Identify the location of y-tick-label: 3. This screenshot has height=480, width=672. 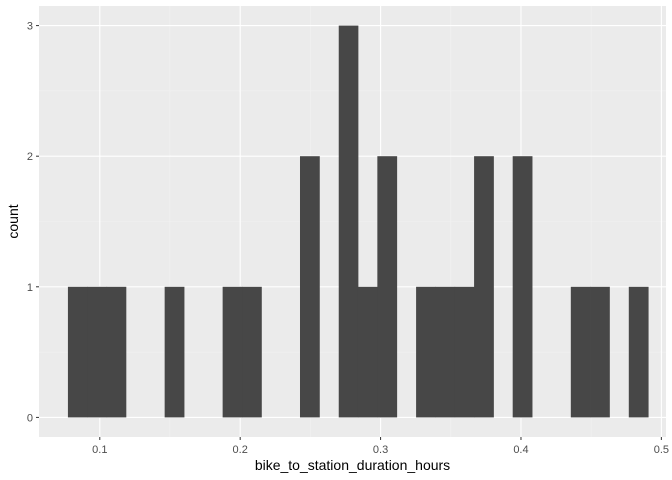
(30, 27).